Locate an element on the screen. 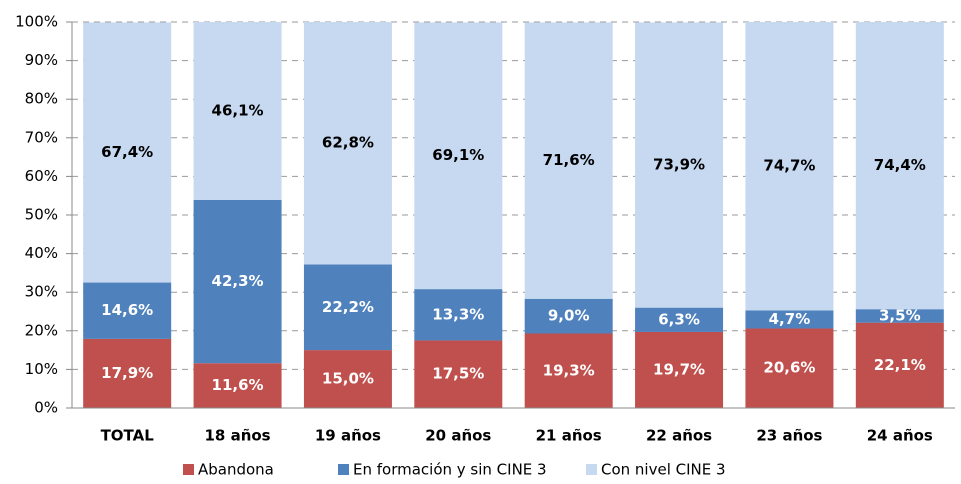 This screenshot has height=484, width=961. value-label: 17,5% is located at coordinates (458, 374).